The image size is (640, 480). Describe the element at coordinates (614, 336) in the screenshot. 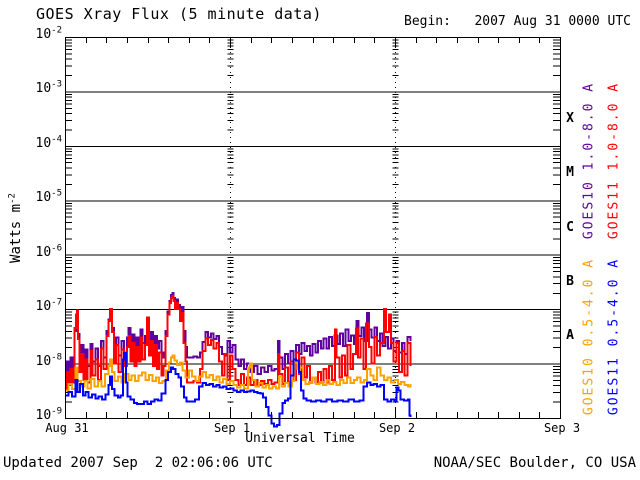

I see `legend-label-goes11-0-5-4-0-a: GOES11 0.5-4.0 A` at that location.